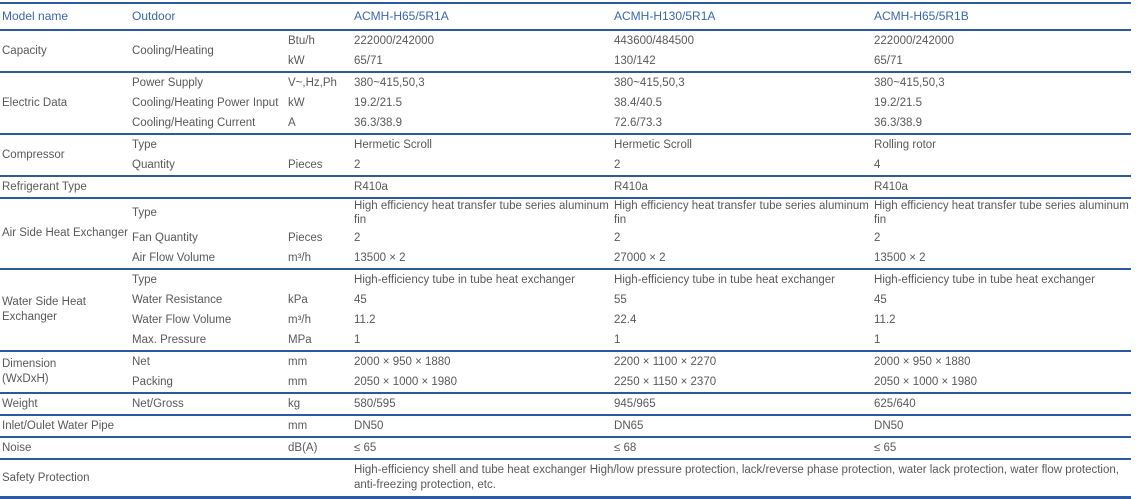  I want to click on value-cell: 625/640, so click(1002, 403).